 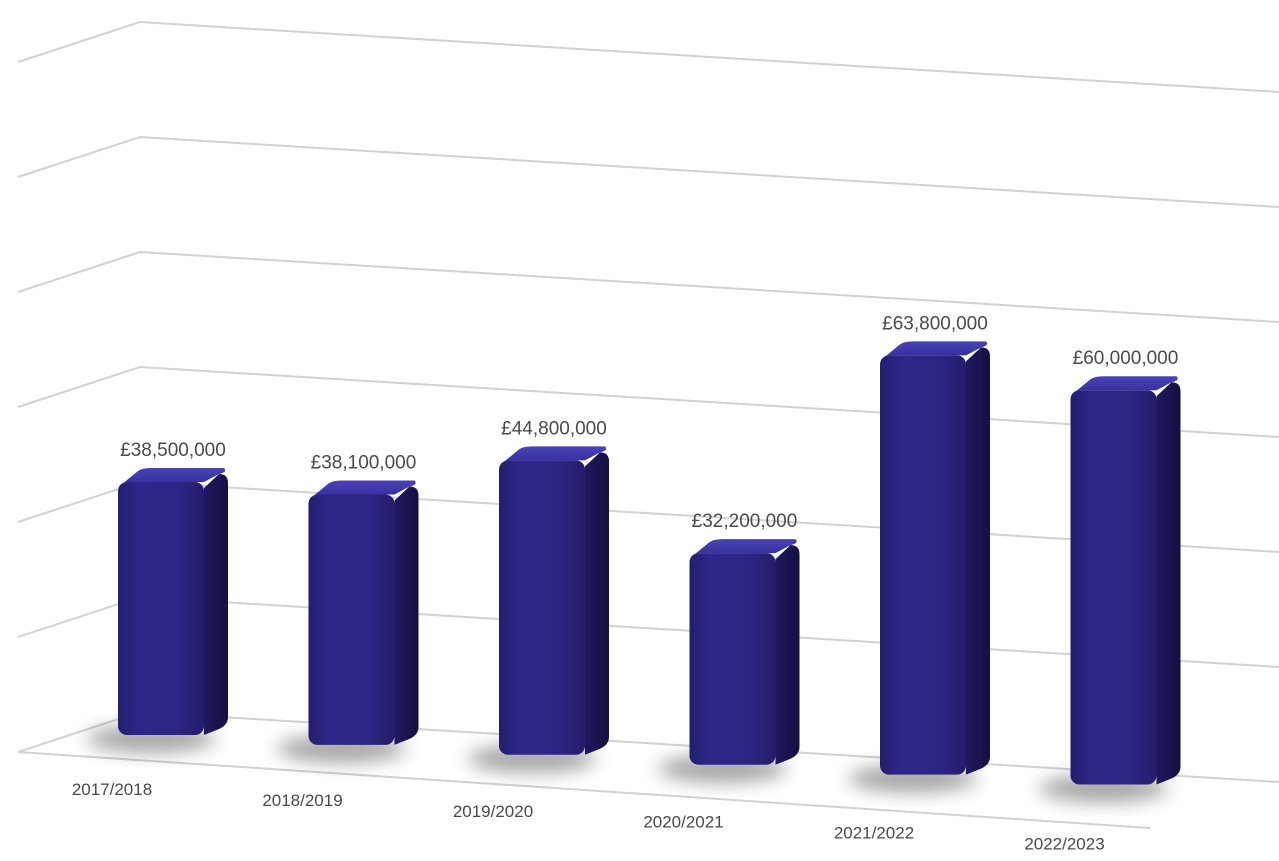 I want to click on data-label: £44,800,000, so click(x=554, y=428).